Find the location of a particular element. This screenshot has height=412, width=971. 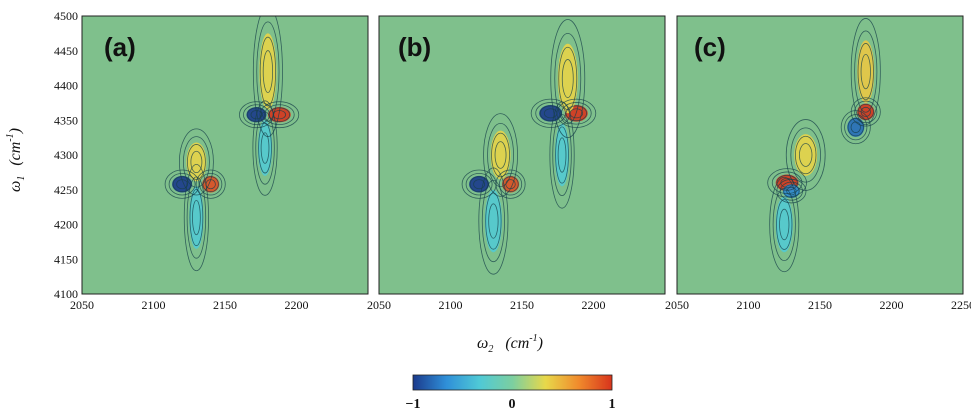

x-axis-label: ω2 (cm-1) is located at coordinates (510, 344).